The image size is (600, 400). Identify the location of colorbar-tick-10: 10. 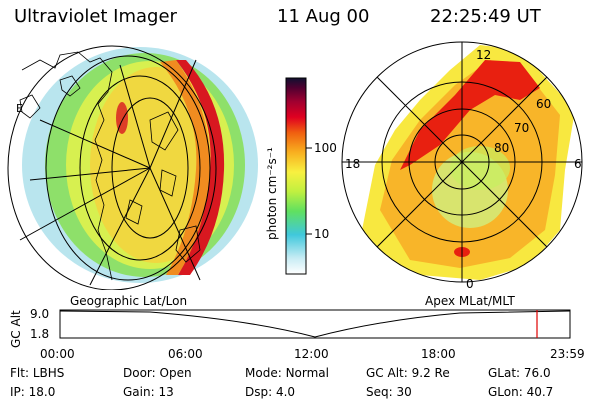
(321, 234).